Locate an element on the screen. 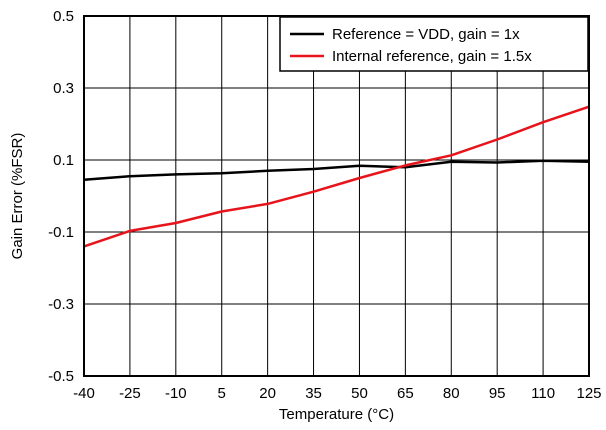 Image resolution: width=606 pixels, height=430 pixels. y-axis-label: Gain Error (%FSR) is located at coordinates (17, 196).